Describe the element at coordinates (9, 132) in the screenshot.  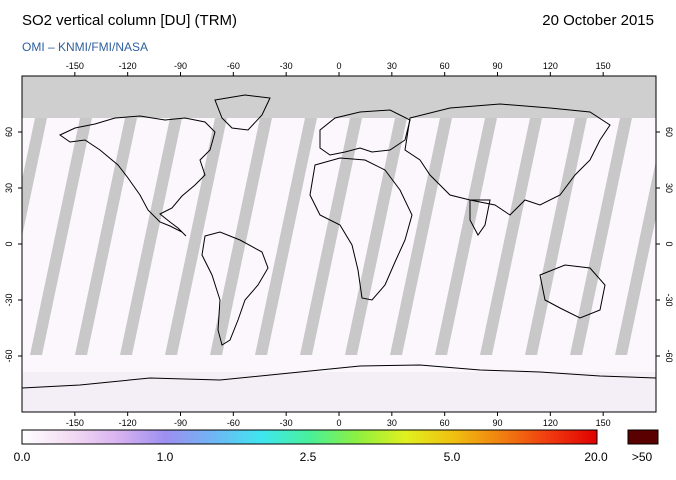
I see `lat-label-left: 60` at that location.